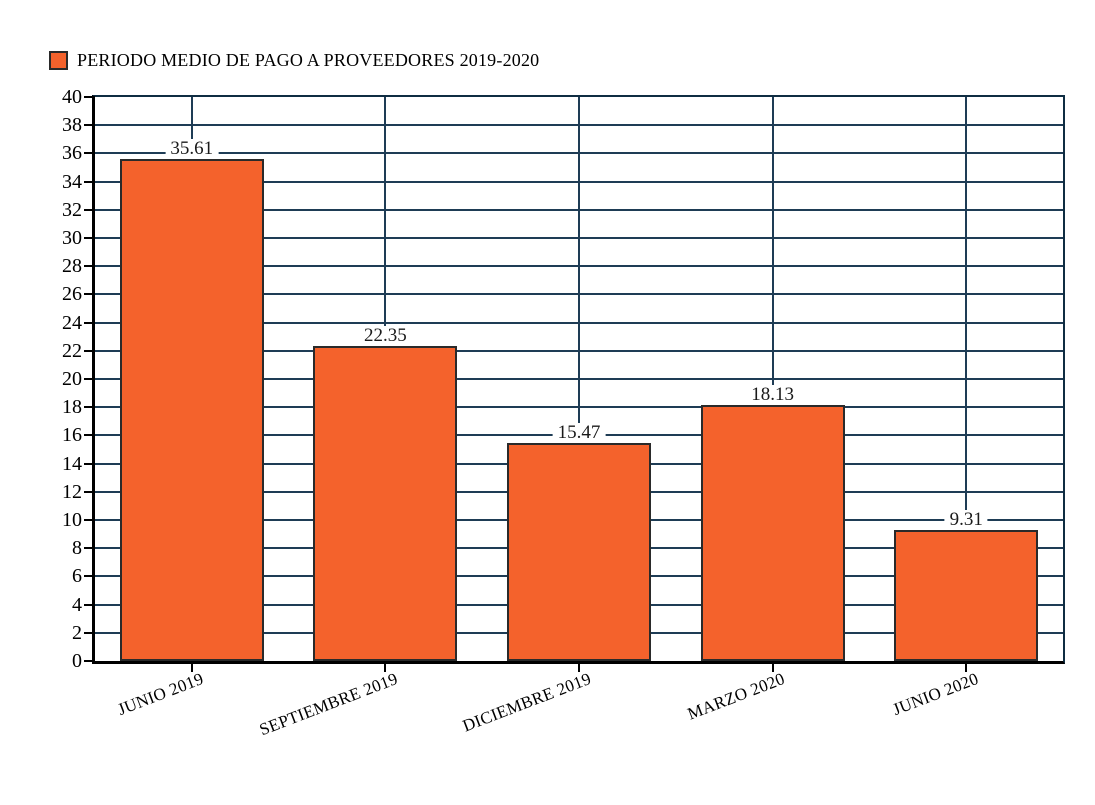 Image resolution: width=1095 pixels, height=805 pixels. Describe the element at coordinates (527, 702) in the screenshot. I see `x-axis-category-label: DICIEMBRE 2019` at that location.